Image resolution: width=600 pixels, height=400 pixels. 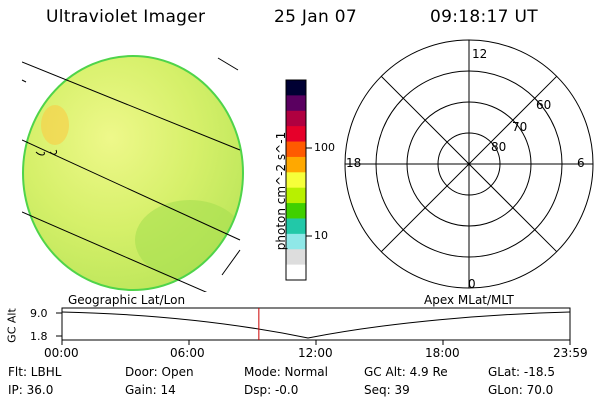 I want to click on x-tick-label-1200: 12:00, so click(x=315, y=353).